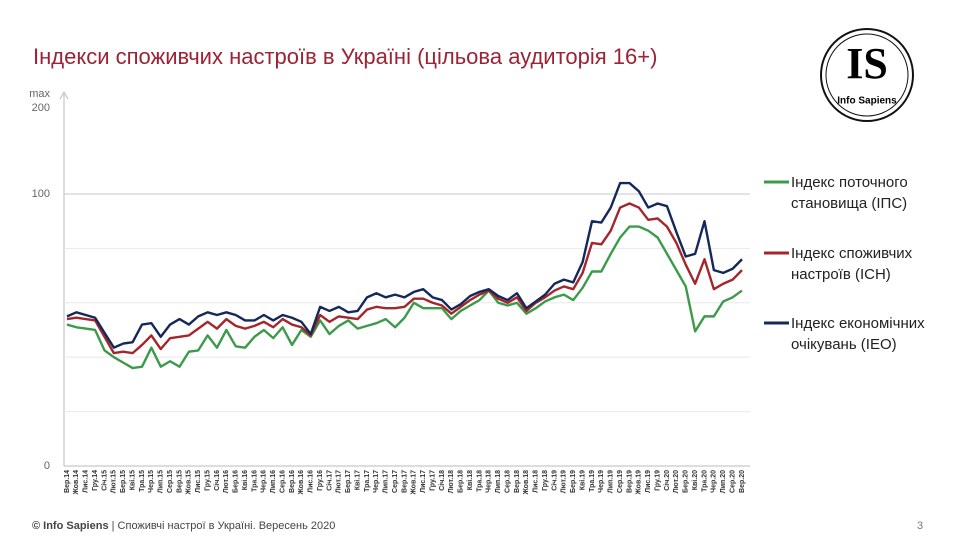  What do you see at coordinates (442, 480) in the screenshot?
I see `x-tick-label: Січ.18` at bounding box center [442, 480].